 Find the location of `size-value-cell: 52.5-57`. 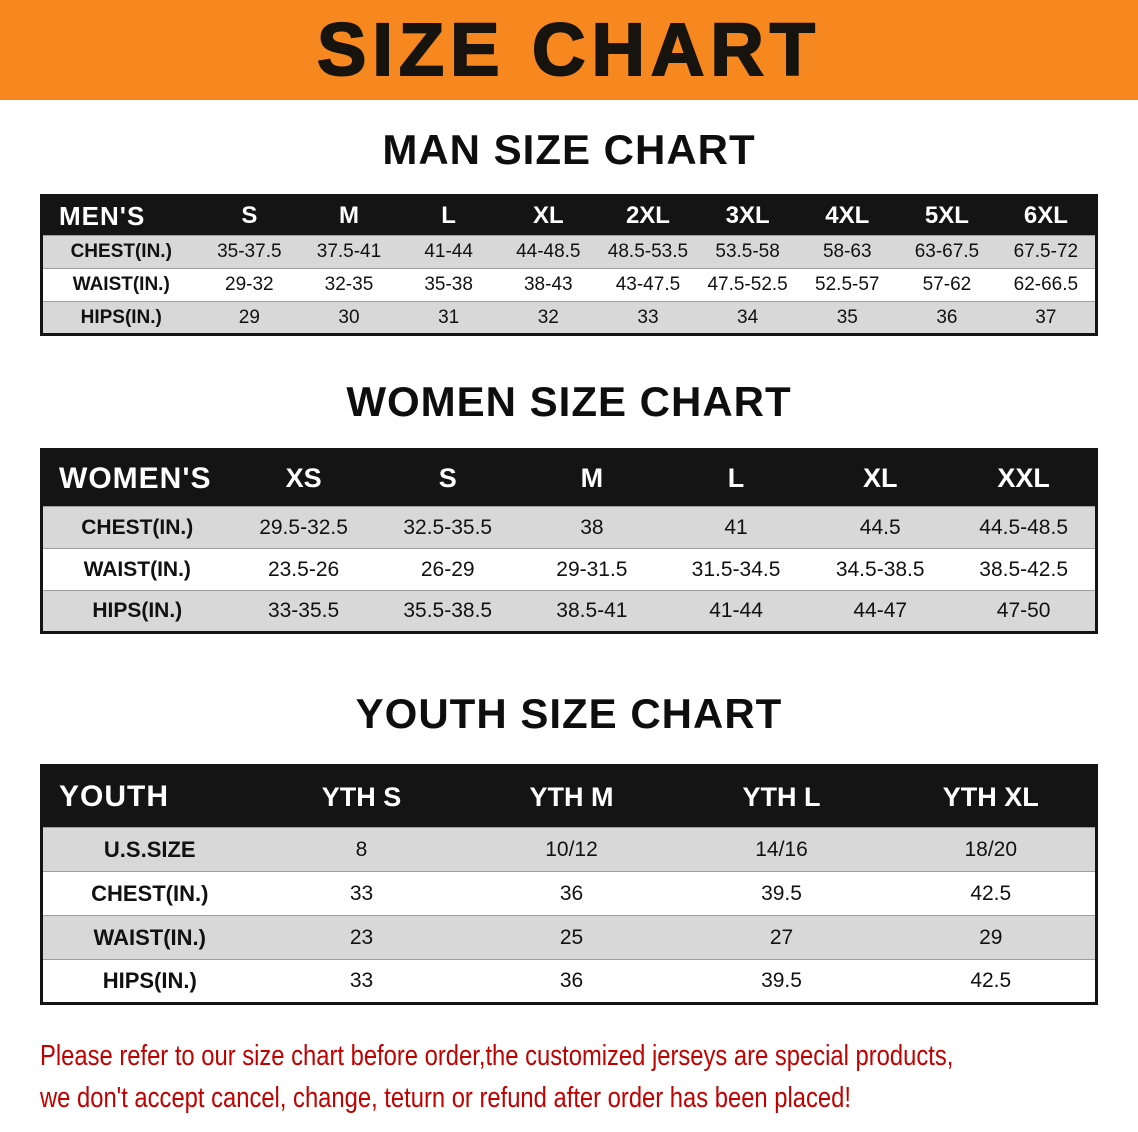

size-value-cell: 52.5-57 is located at coordinates (847, 284).